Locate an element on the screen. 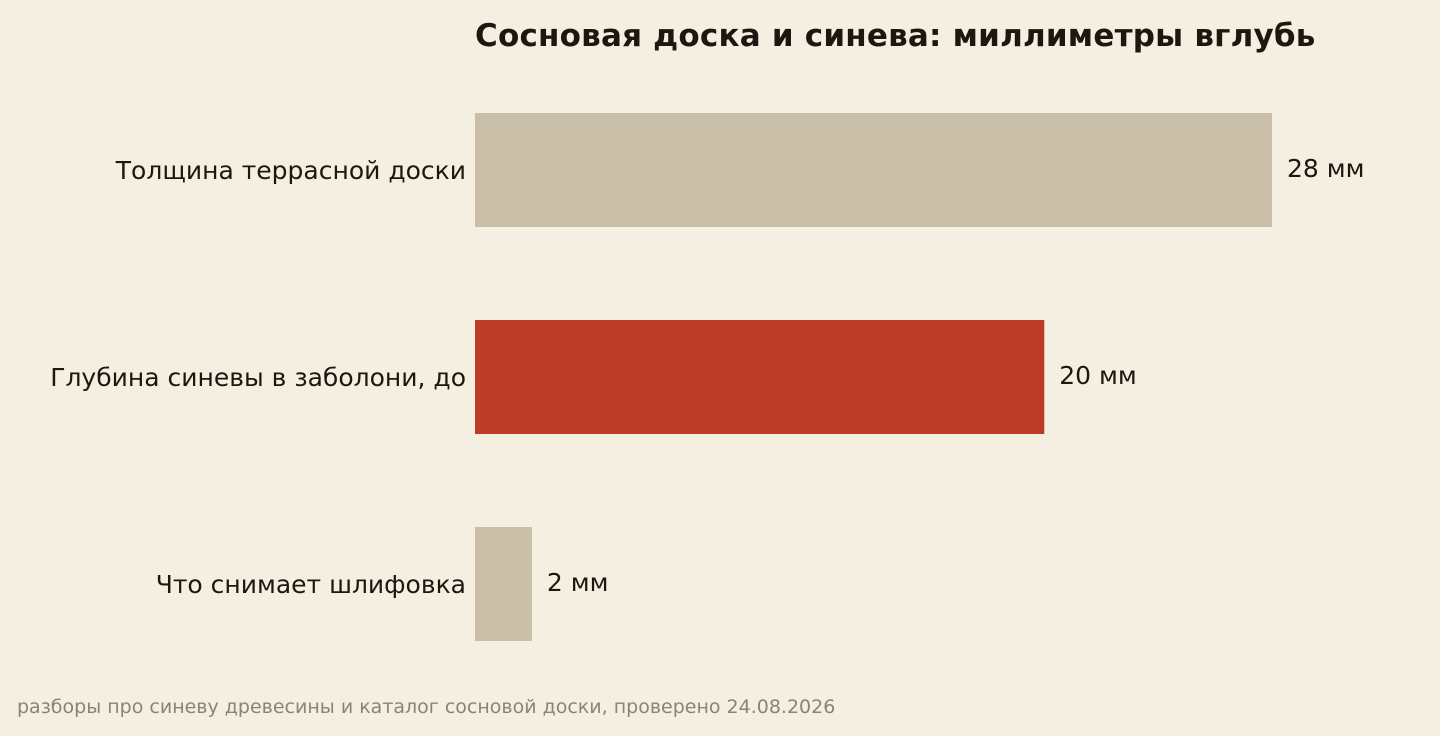 Image resolution: width=1440 pixels, height=736 pixels. value-label: 2 мм is located at coordinates (578, 582).